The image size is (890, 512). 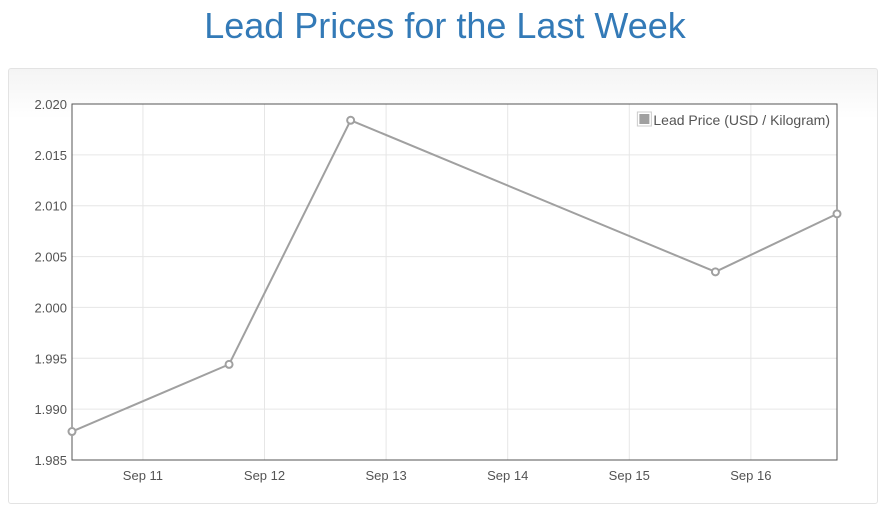 What do you see at coordinates (445, 25) in the screenshot?
I see `page-title: Lead Prices for the Last Week` at bounding box center [445, 25].